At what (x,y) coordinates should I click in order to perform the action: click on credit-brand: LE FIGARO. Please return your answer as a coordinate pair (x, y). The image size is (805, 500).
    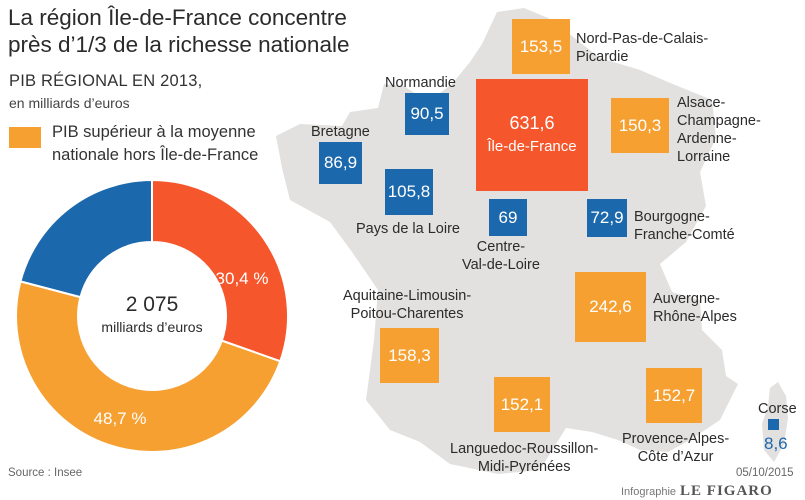
    Looking at the image, I should click on (726, 491).